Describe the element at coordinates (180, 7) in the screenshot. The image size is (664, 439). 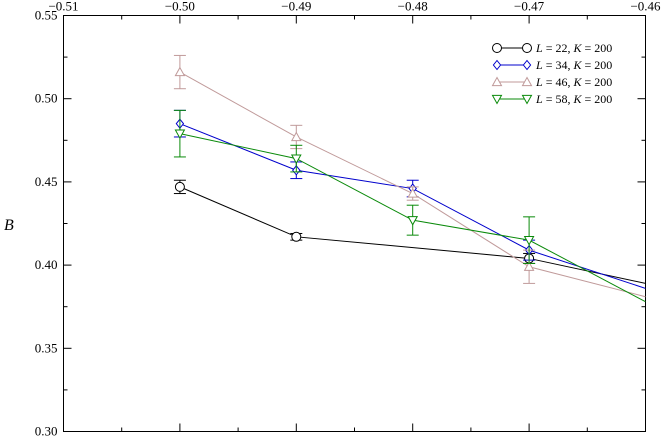
I see `x-tick-label: −0.50` at that location.